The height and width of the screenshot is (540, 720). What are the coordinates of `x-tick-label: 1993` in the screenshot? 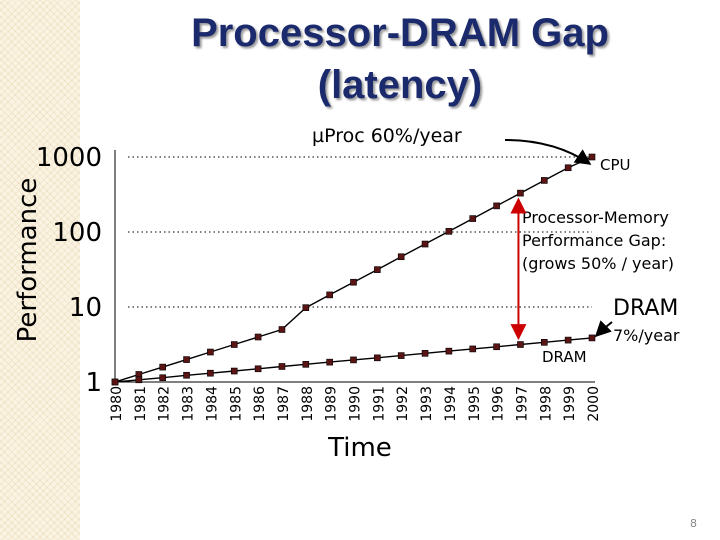 It's located at (427, 404).